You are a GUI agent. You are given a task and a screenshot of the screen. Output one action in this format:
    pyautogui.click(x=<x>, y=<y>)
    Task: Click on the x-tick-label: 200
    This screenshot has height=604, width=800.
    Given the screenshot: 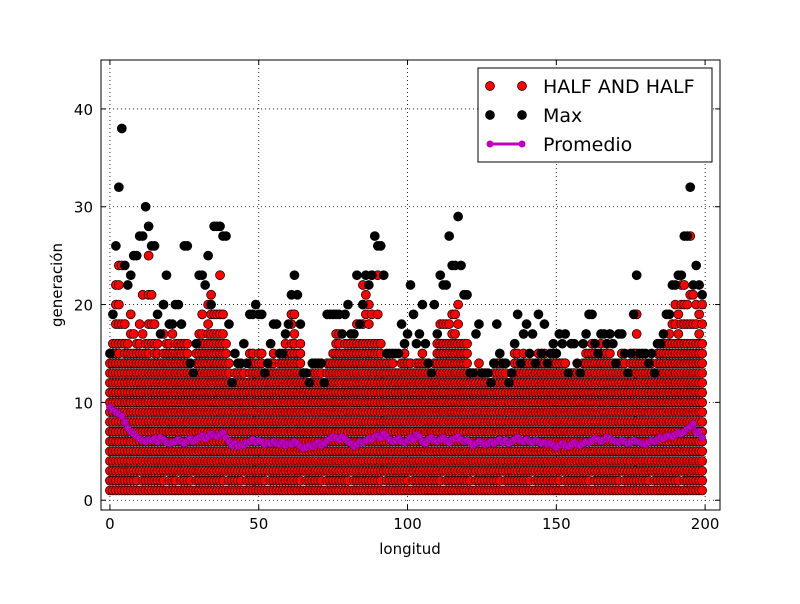 What is the action you would take?
    pyautogui.click(x=705, y=524)
    